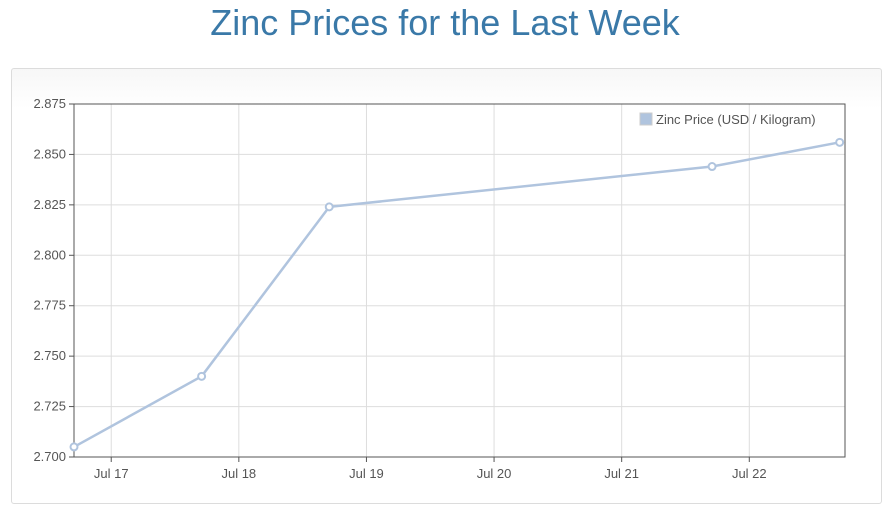 Image resolution: width=890 pixels, height=516 pixels. Describe the element at coordinates (49, 103) in the screenshot. I see `y-tick-label: 2.875` at that location.